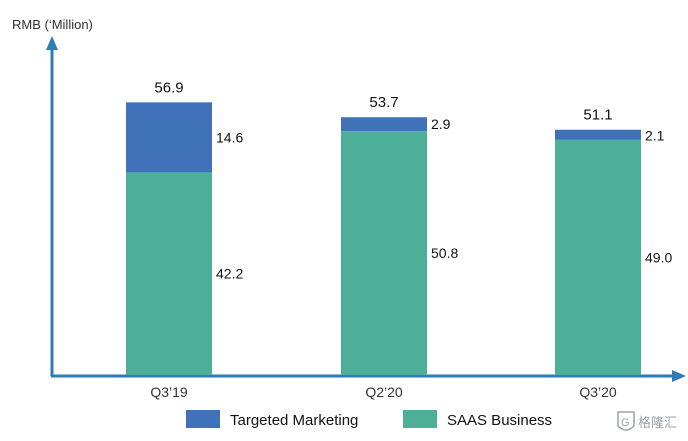 The height and width of the screenshot is (441, 688). I want to click on value-label-saas-business-2: 50.8, so click(444, 253).